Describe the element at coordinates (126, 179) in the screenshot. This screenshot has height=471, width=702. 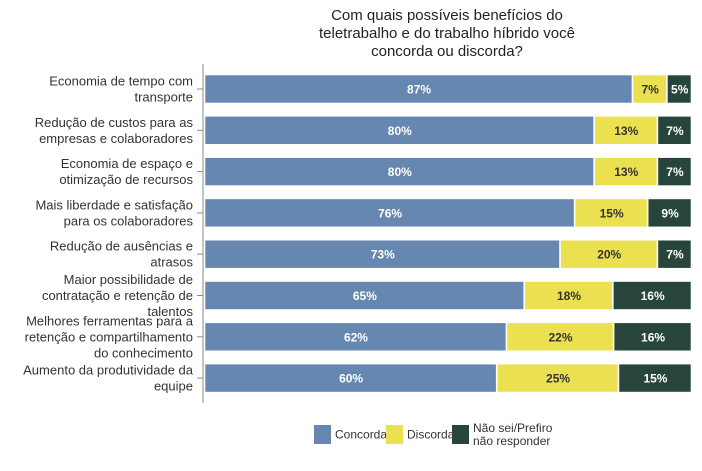
I see `category-label-line: otimização de recursos` at that location.